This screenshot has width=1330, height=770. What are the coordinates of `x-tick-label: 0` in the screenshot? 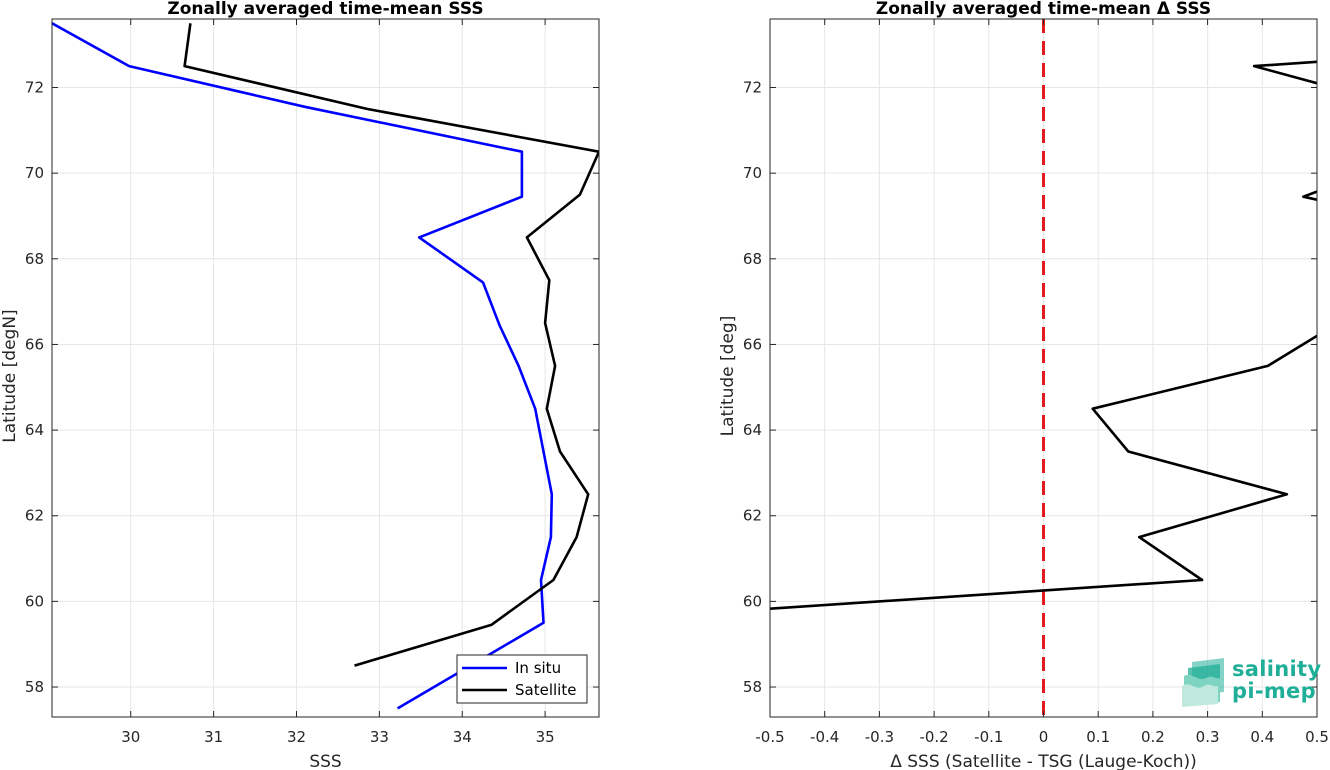 It's located at (1044, 737).